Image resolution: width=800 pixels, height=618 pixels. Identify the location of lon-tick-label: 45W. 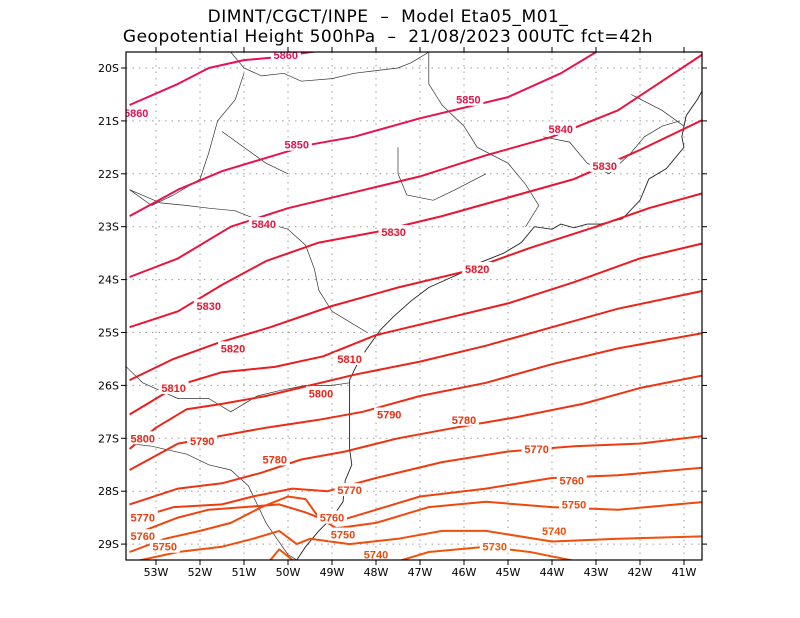
(508, 572).